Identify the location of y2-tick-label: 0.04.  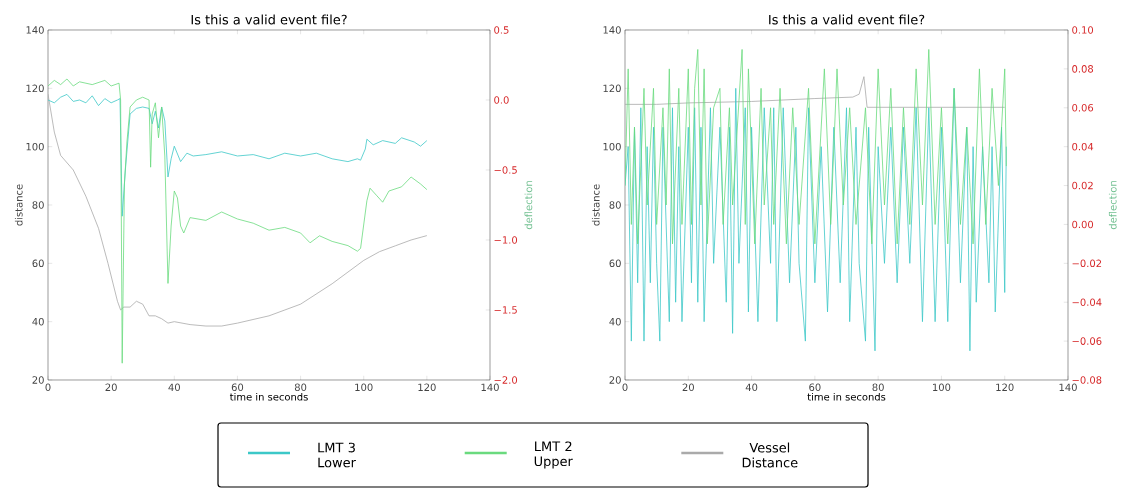
(1083, 146).